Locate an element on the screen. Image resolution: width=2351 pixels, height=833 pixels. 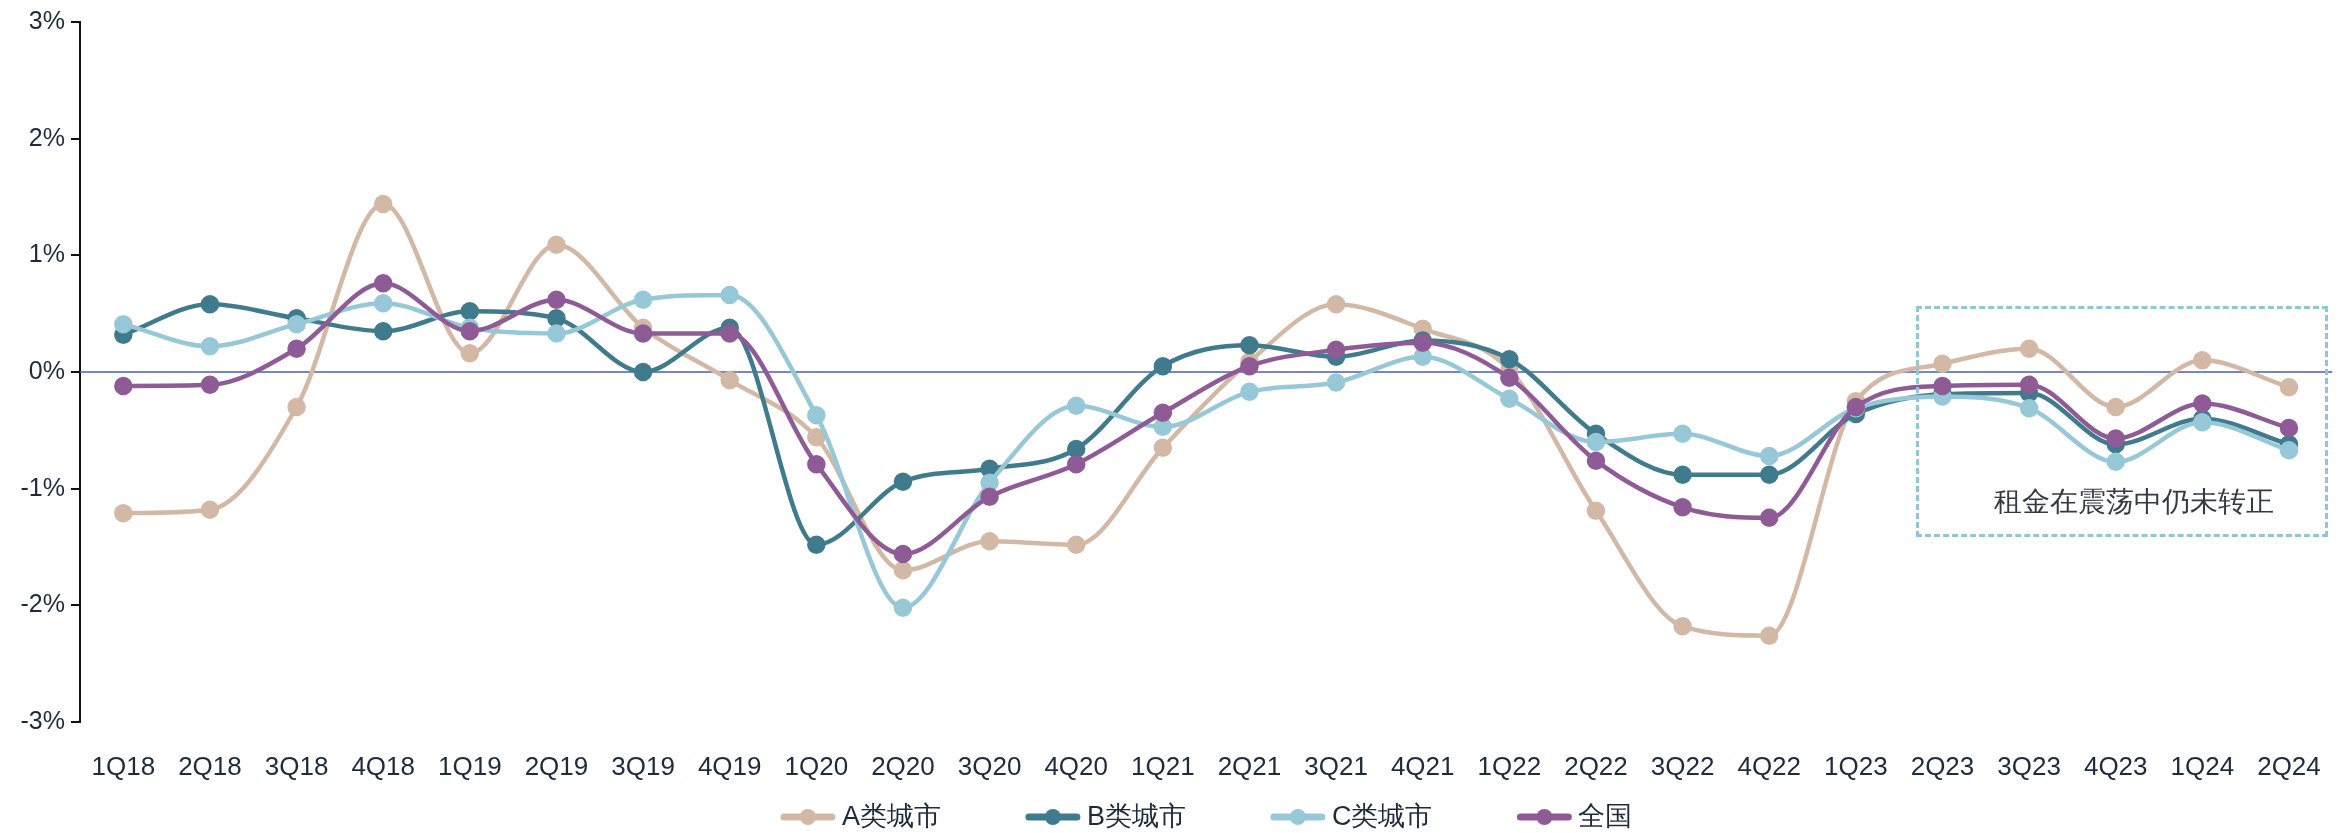
x-tick-label: 2Q23 is located at coordinates (1942, 765).